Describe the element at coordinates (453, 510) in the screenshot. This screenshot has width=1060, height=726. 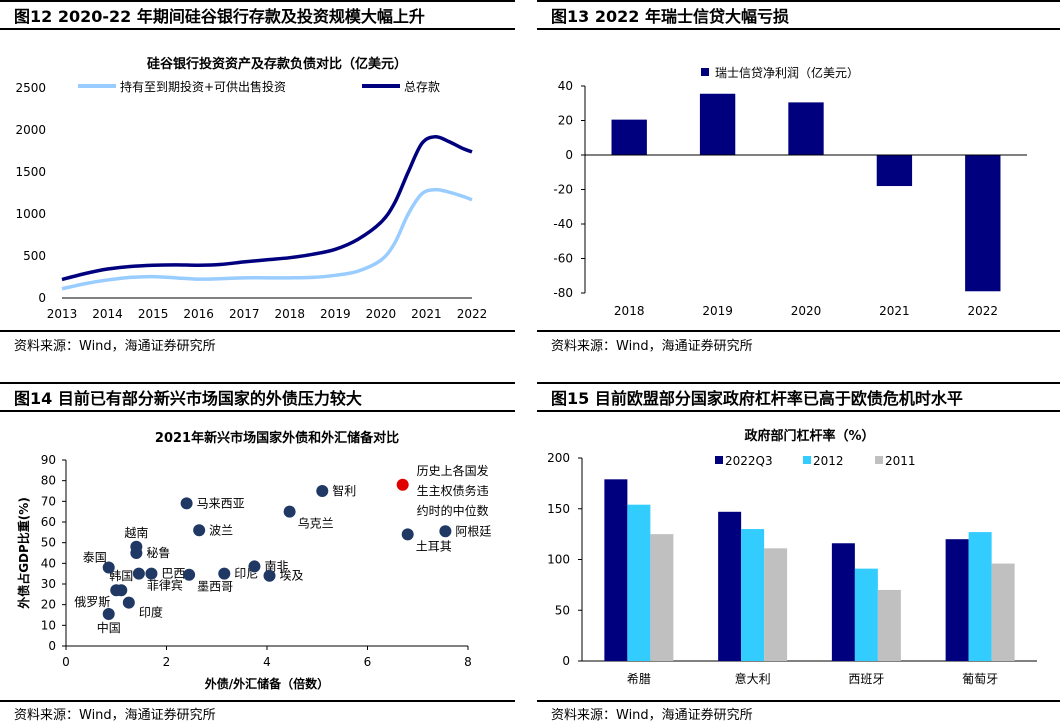
I see `annotation-text: 约时的中位数` at that location.